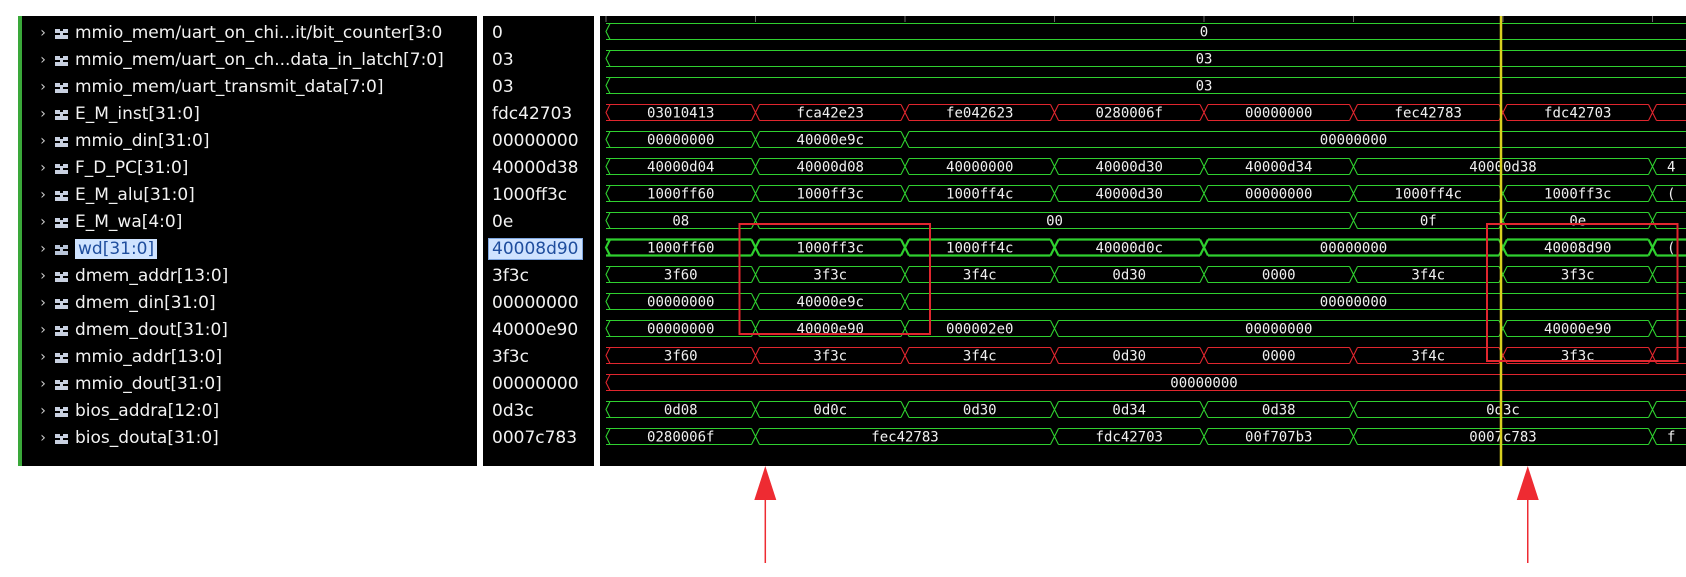  I want to click on signal-value: 1000ff3c, so click(530, 194).